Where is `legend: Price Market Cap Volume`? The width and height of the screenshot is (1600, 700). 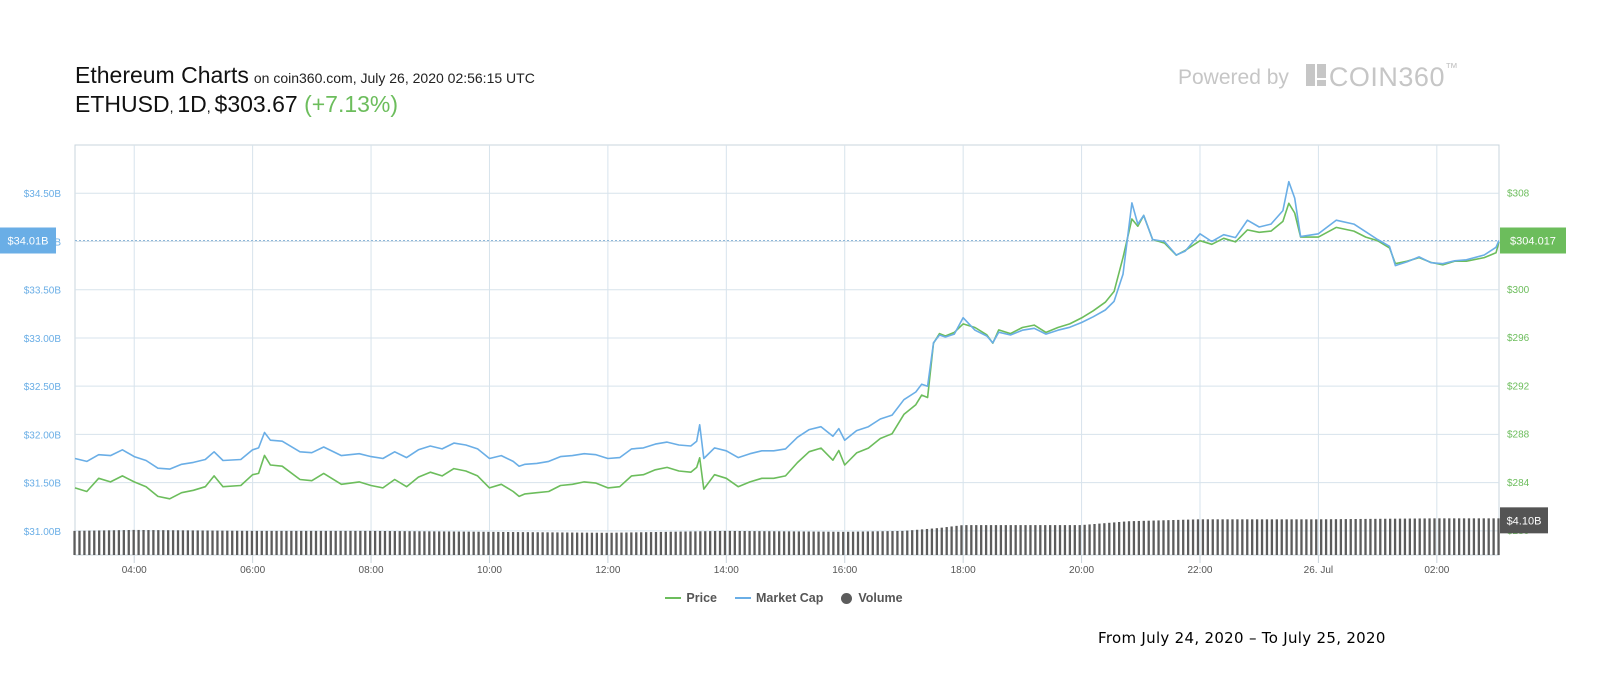
legend: Price Market Cap Volume is located at coordinates (784, 598).